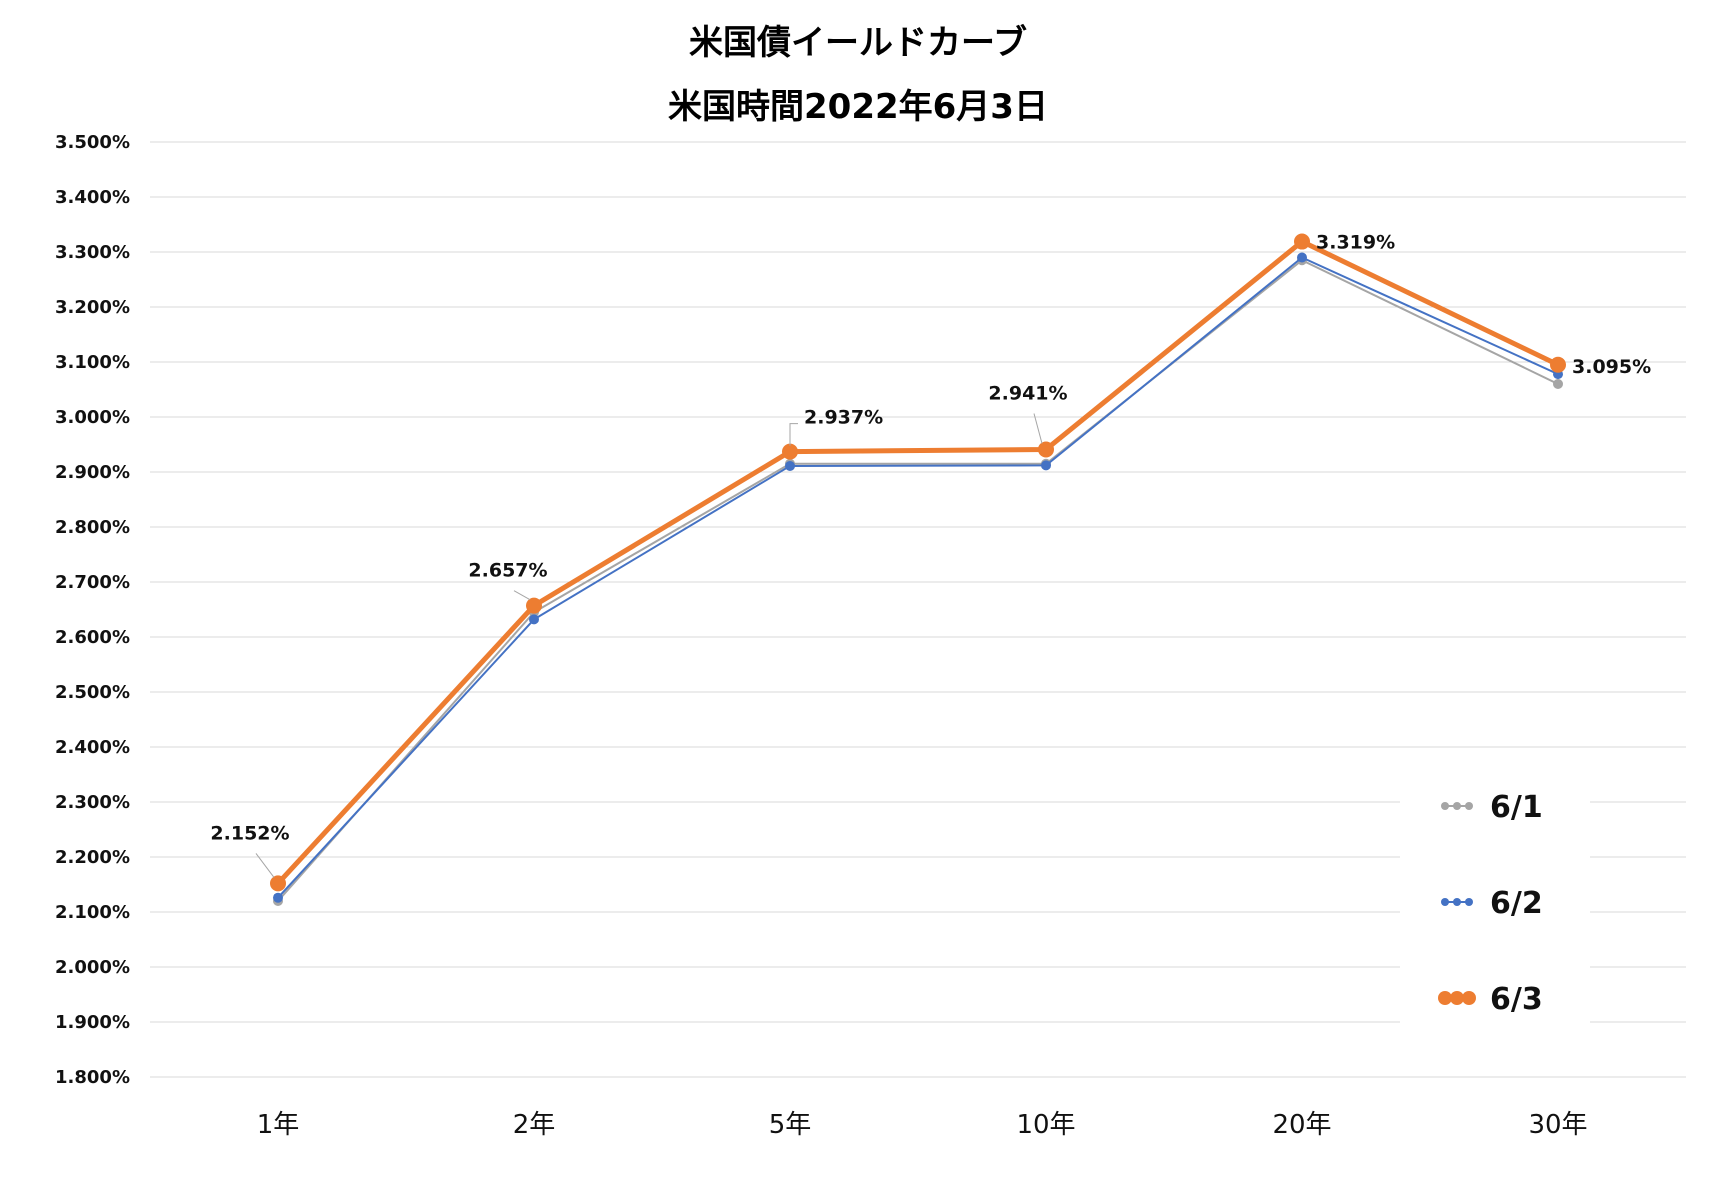  I want to click on data-label: 2.941%, so click(1027, 393).